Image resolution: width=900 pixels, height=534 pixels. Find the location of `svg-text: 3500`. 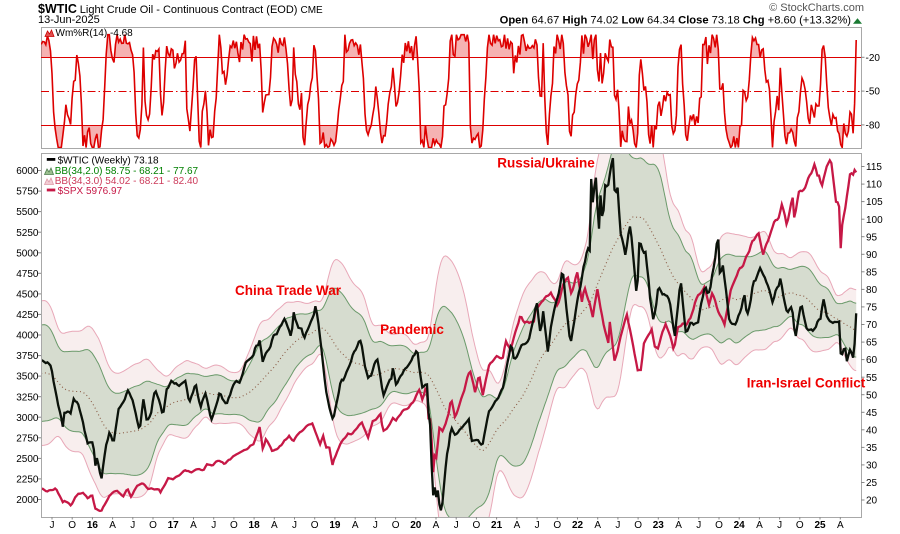

svg-text: 3500 is located at coordinates (27, 377).